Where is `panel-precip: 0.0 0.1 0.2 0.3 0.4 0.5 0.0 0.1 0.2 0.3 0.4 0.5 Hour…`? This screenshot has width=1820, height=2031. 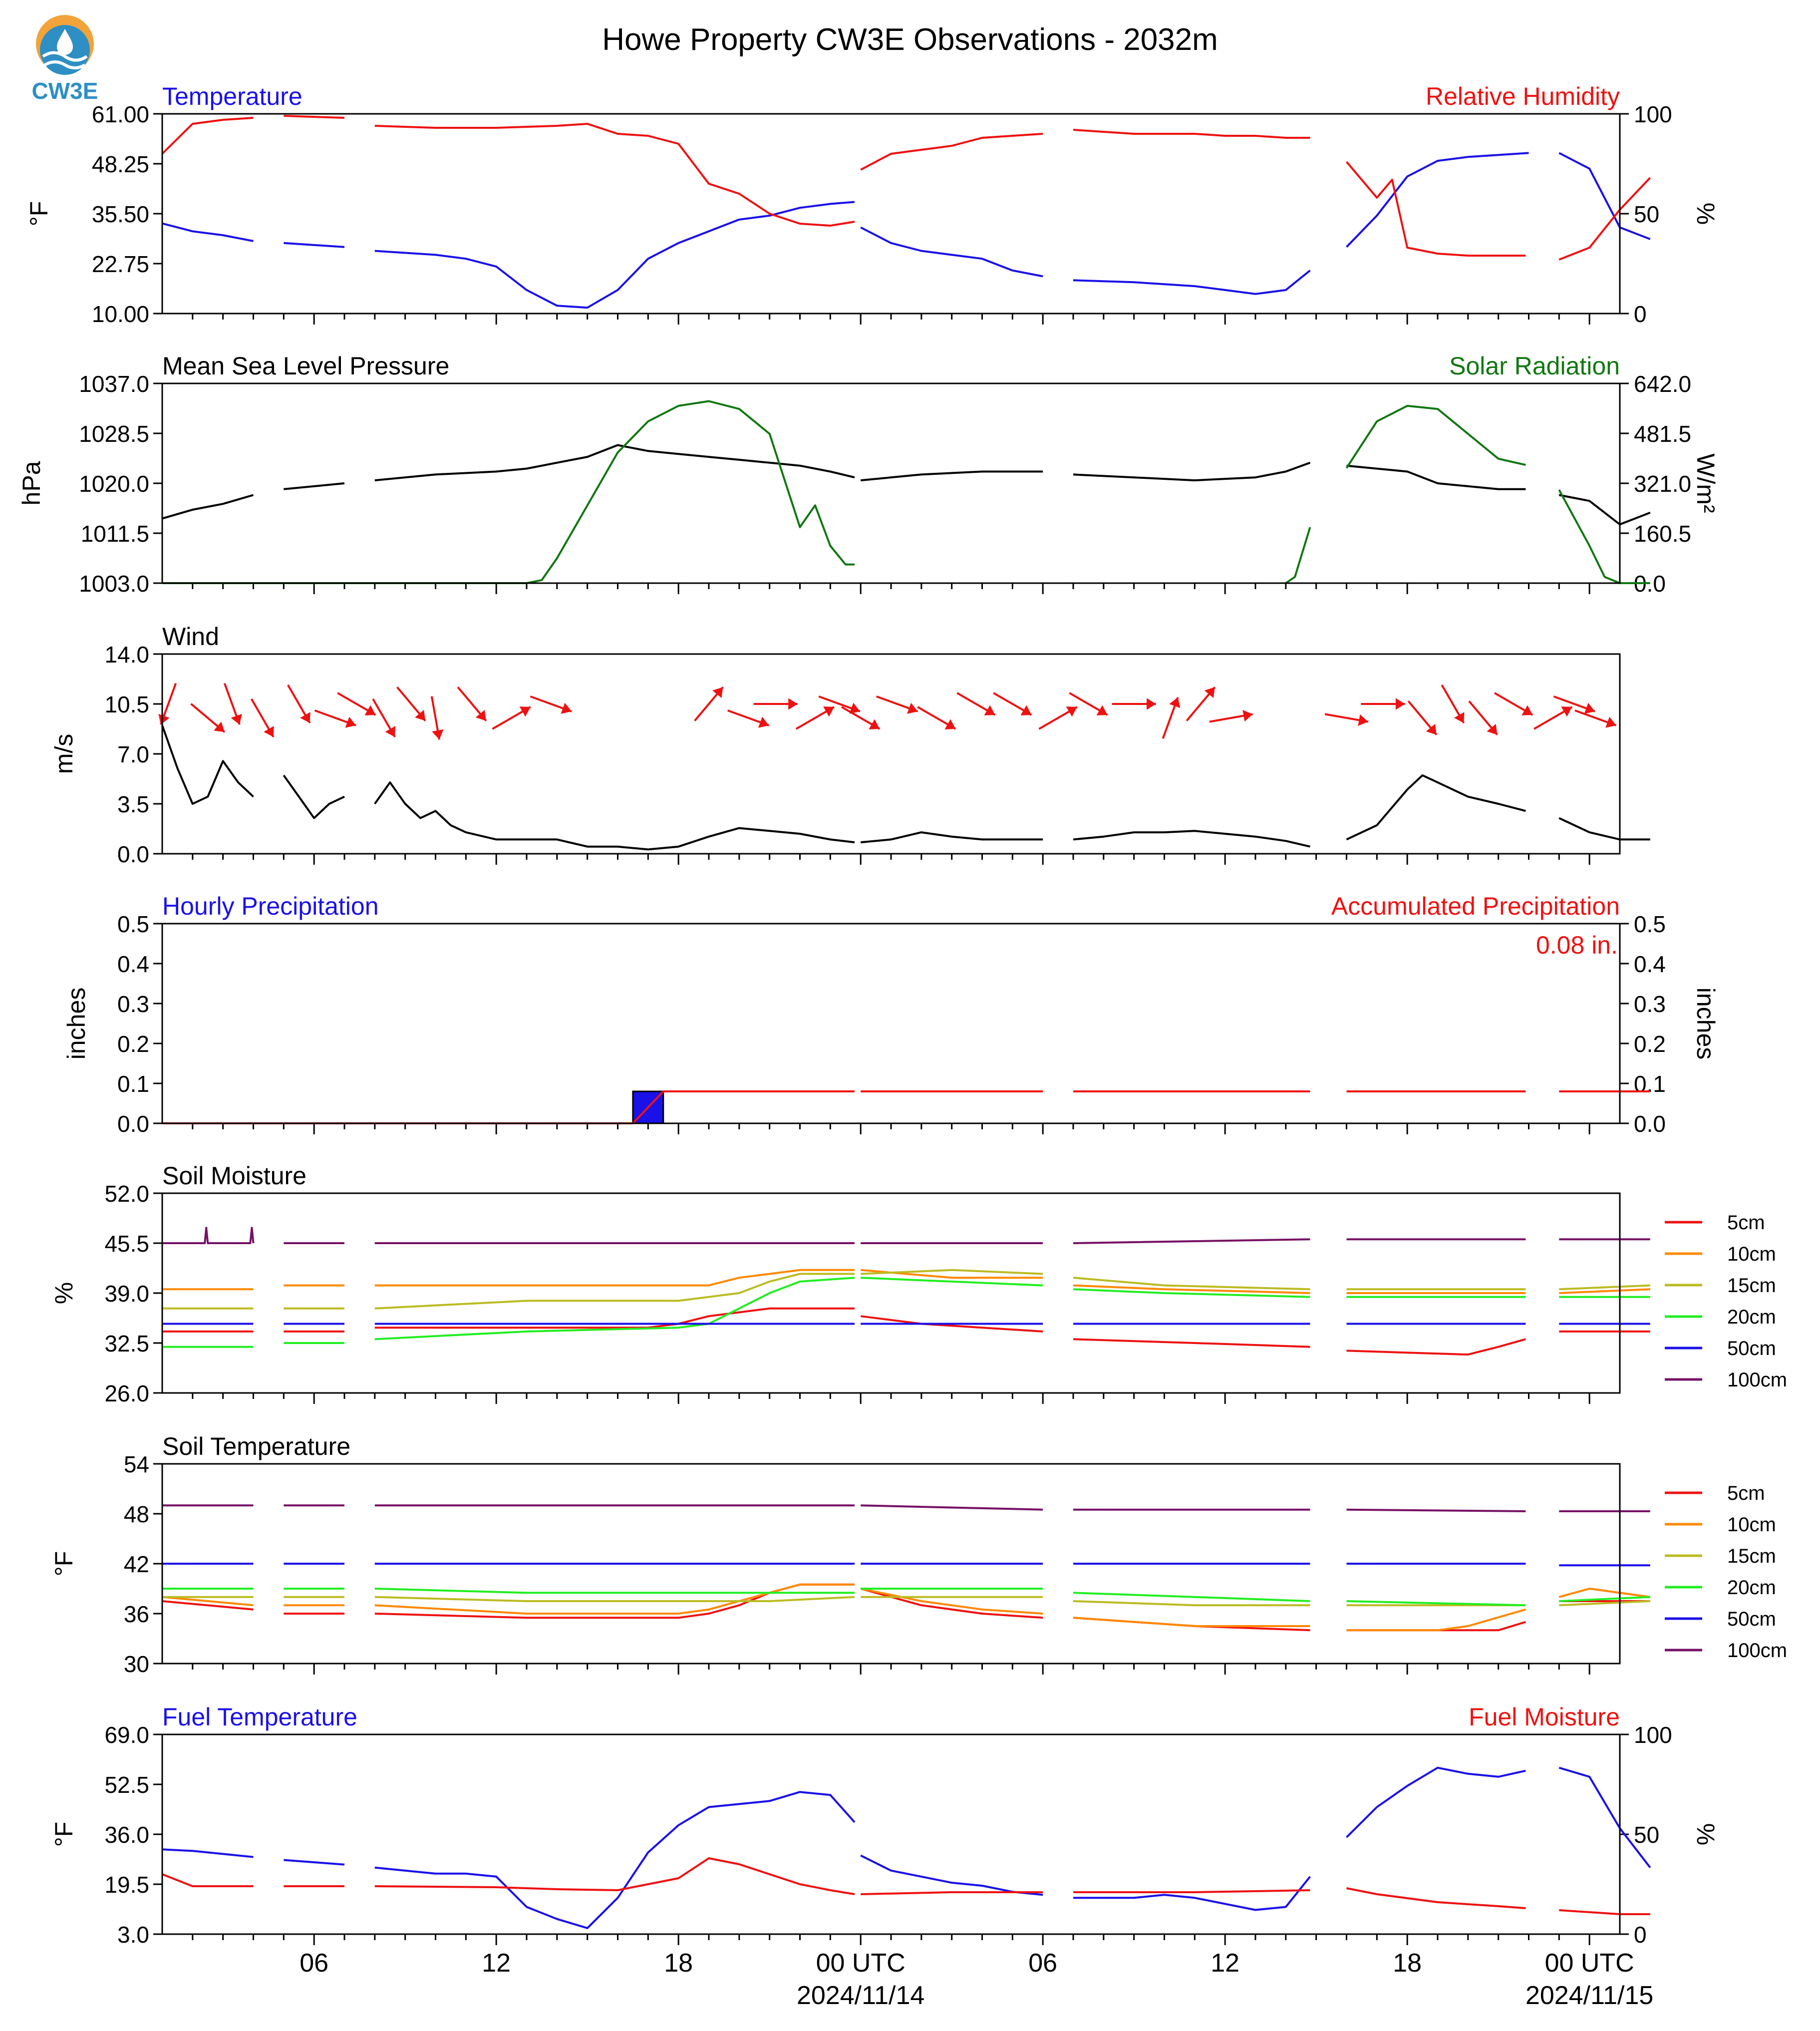 panel-precip: 0.0 0.1 0.2 0.3 0.4 0.5 0.0 0.1 0.2 0.3 0.4 0.5 Hour… is located at coordinates (891, 1015).